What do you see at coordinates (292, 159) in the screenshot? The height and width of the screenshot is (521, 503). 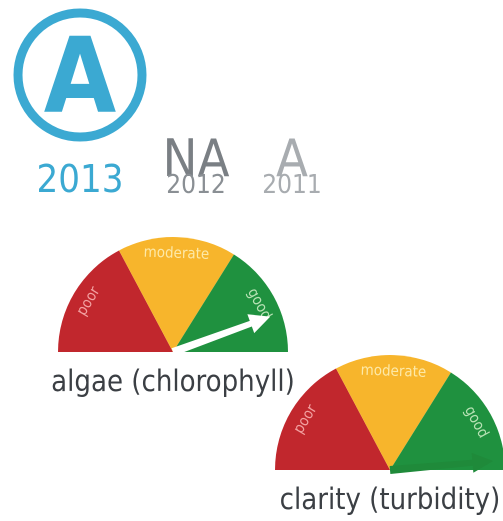 I see `previous-grade-letter: A` at bounding box center [292, 159].